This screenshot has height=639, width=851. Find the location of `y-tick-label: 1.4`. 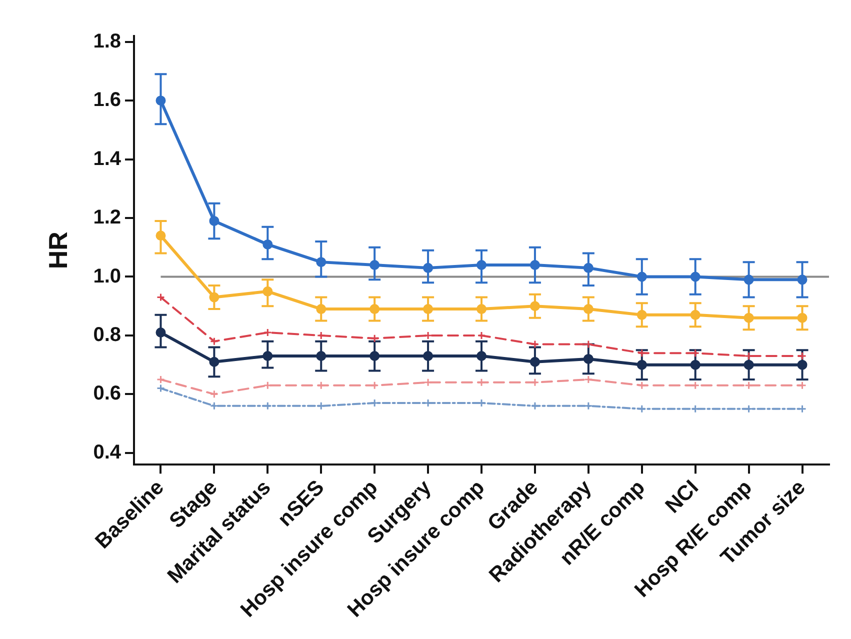

y-tick-label: 1.4 is located at coordinates (107, 159).